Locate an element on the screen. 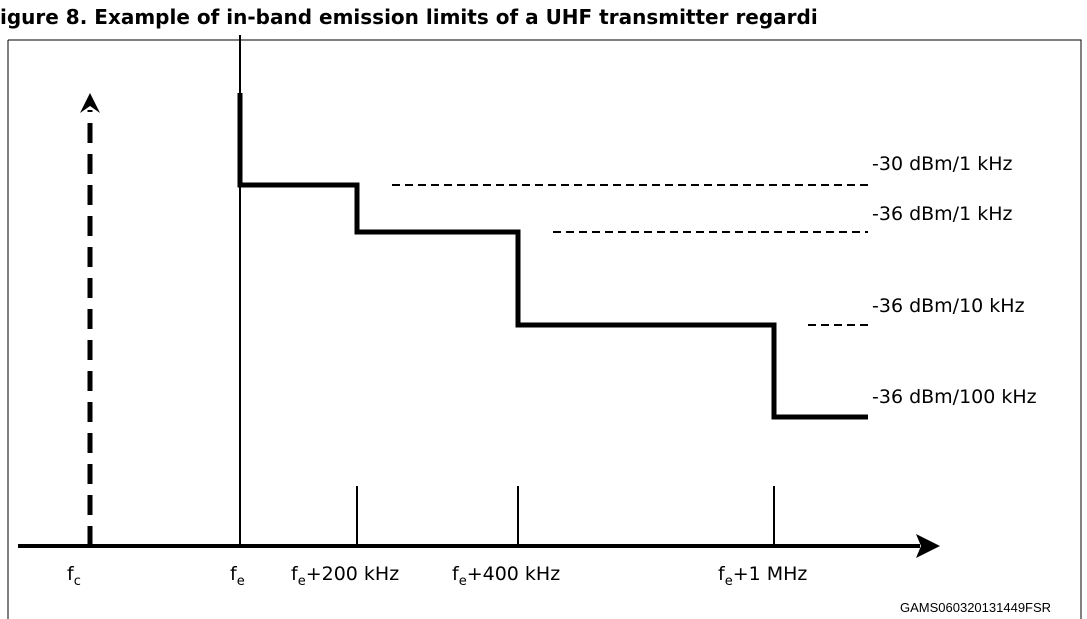  level-label: -36 dBm/10 kHz is located at coordinates (948, 306).